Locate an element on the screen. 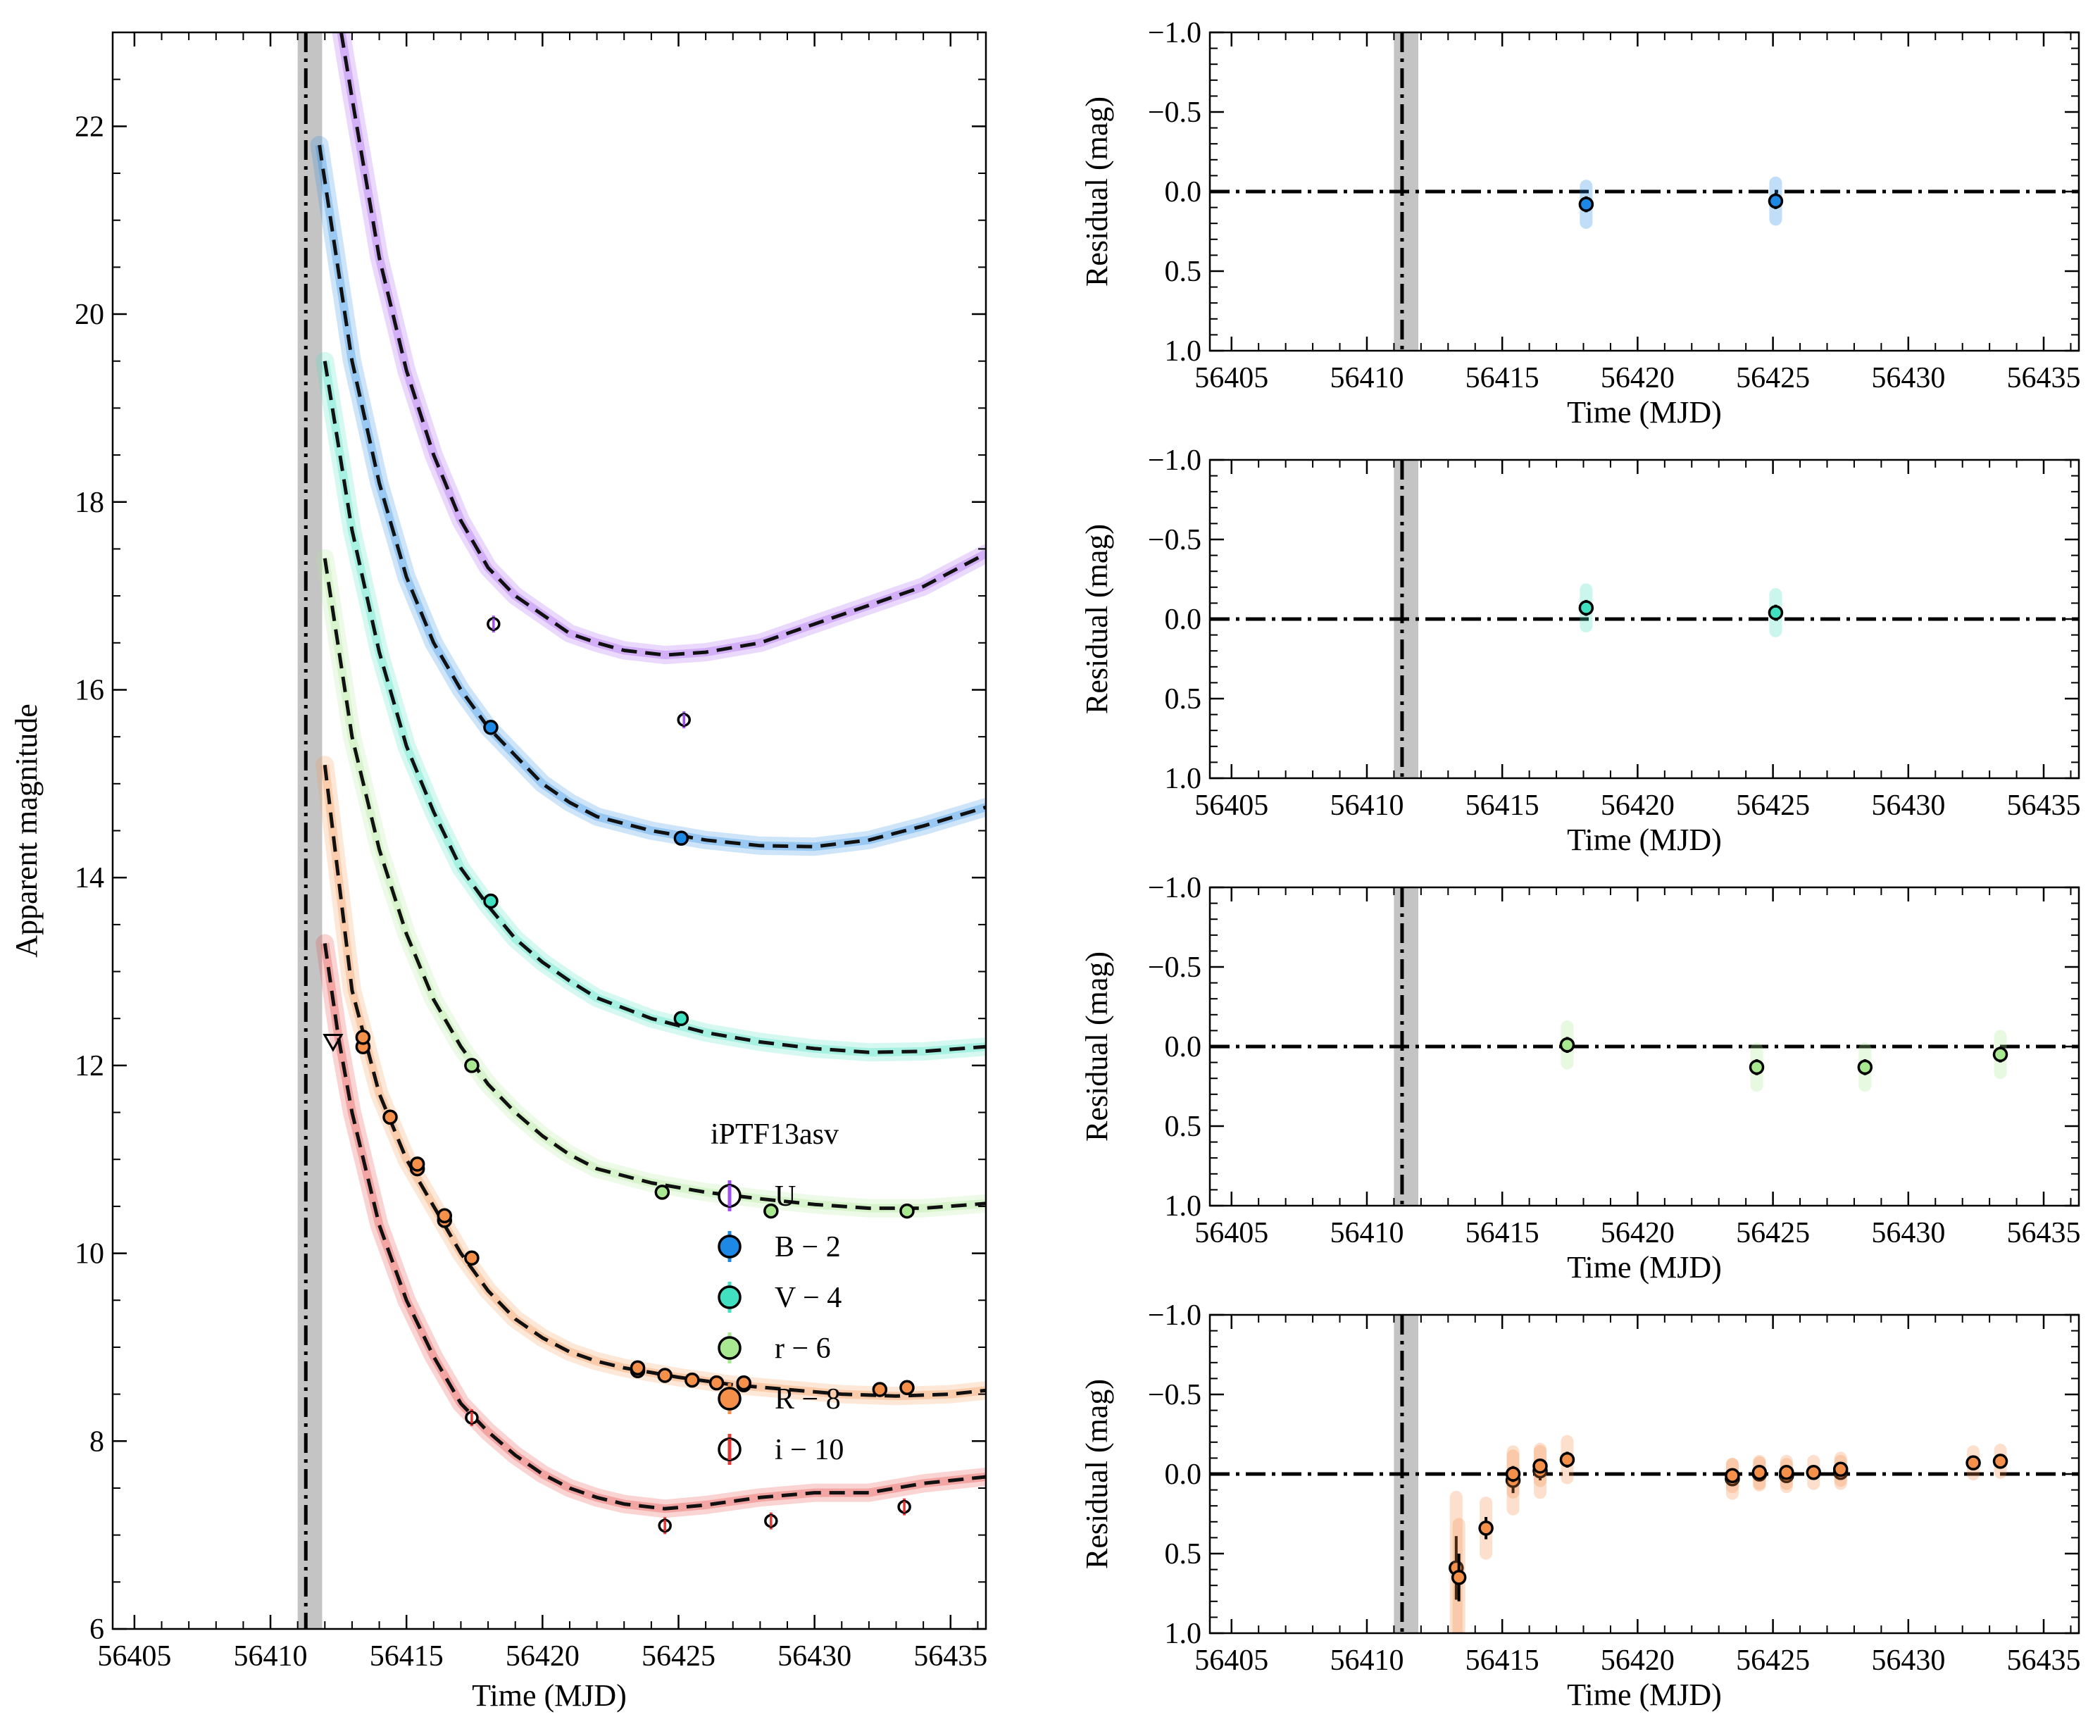 Image resolution: width=2100 pixels, height=1736 pixels. residual-B-ylabel: Residual (mag) is located at coordinates (1097, 191).